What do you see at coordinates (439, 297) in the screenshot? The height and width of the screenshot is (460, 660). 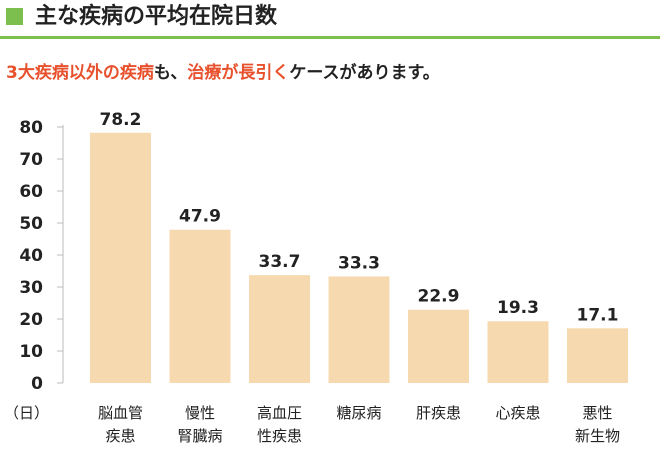 I see `bar-value-label: 22.9` at bounding box center [439, 297].